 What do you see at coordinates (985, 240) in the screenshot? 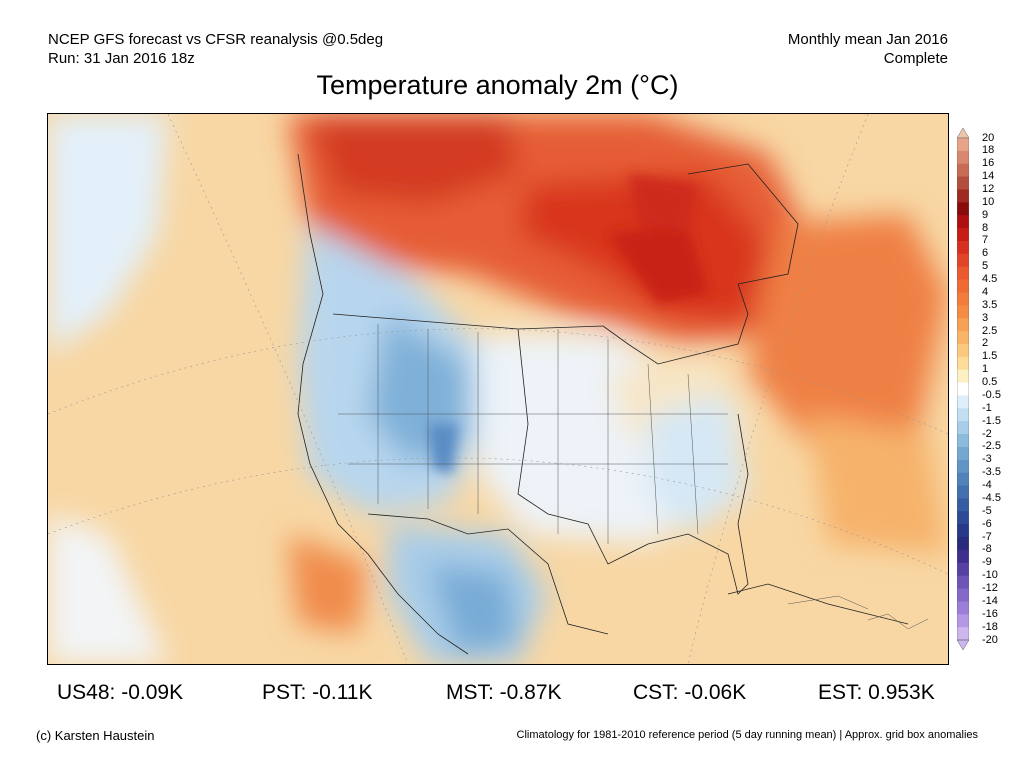
I see `colorbar-label: 7` at bounding box center [985, 240].